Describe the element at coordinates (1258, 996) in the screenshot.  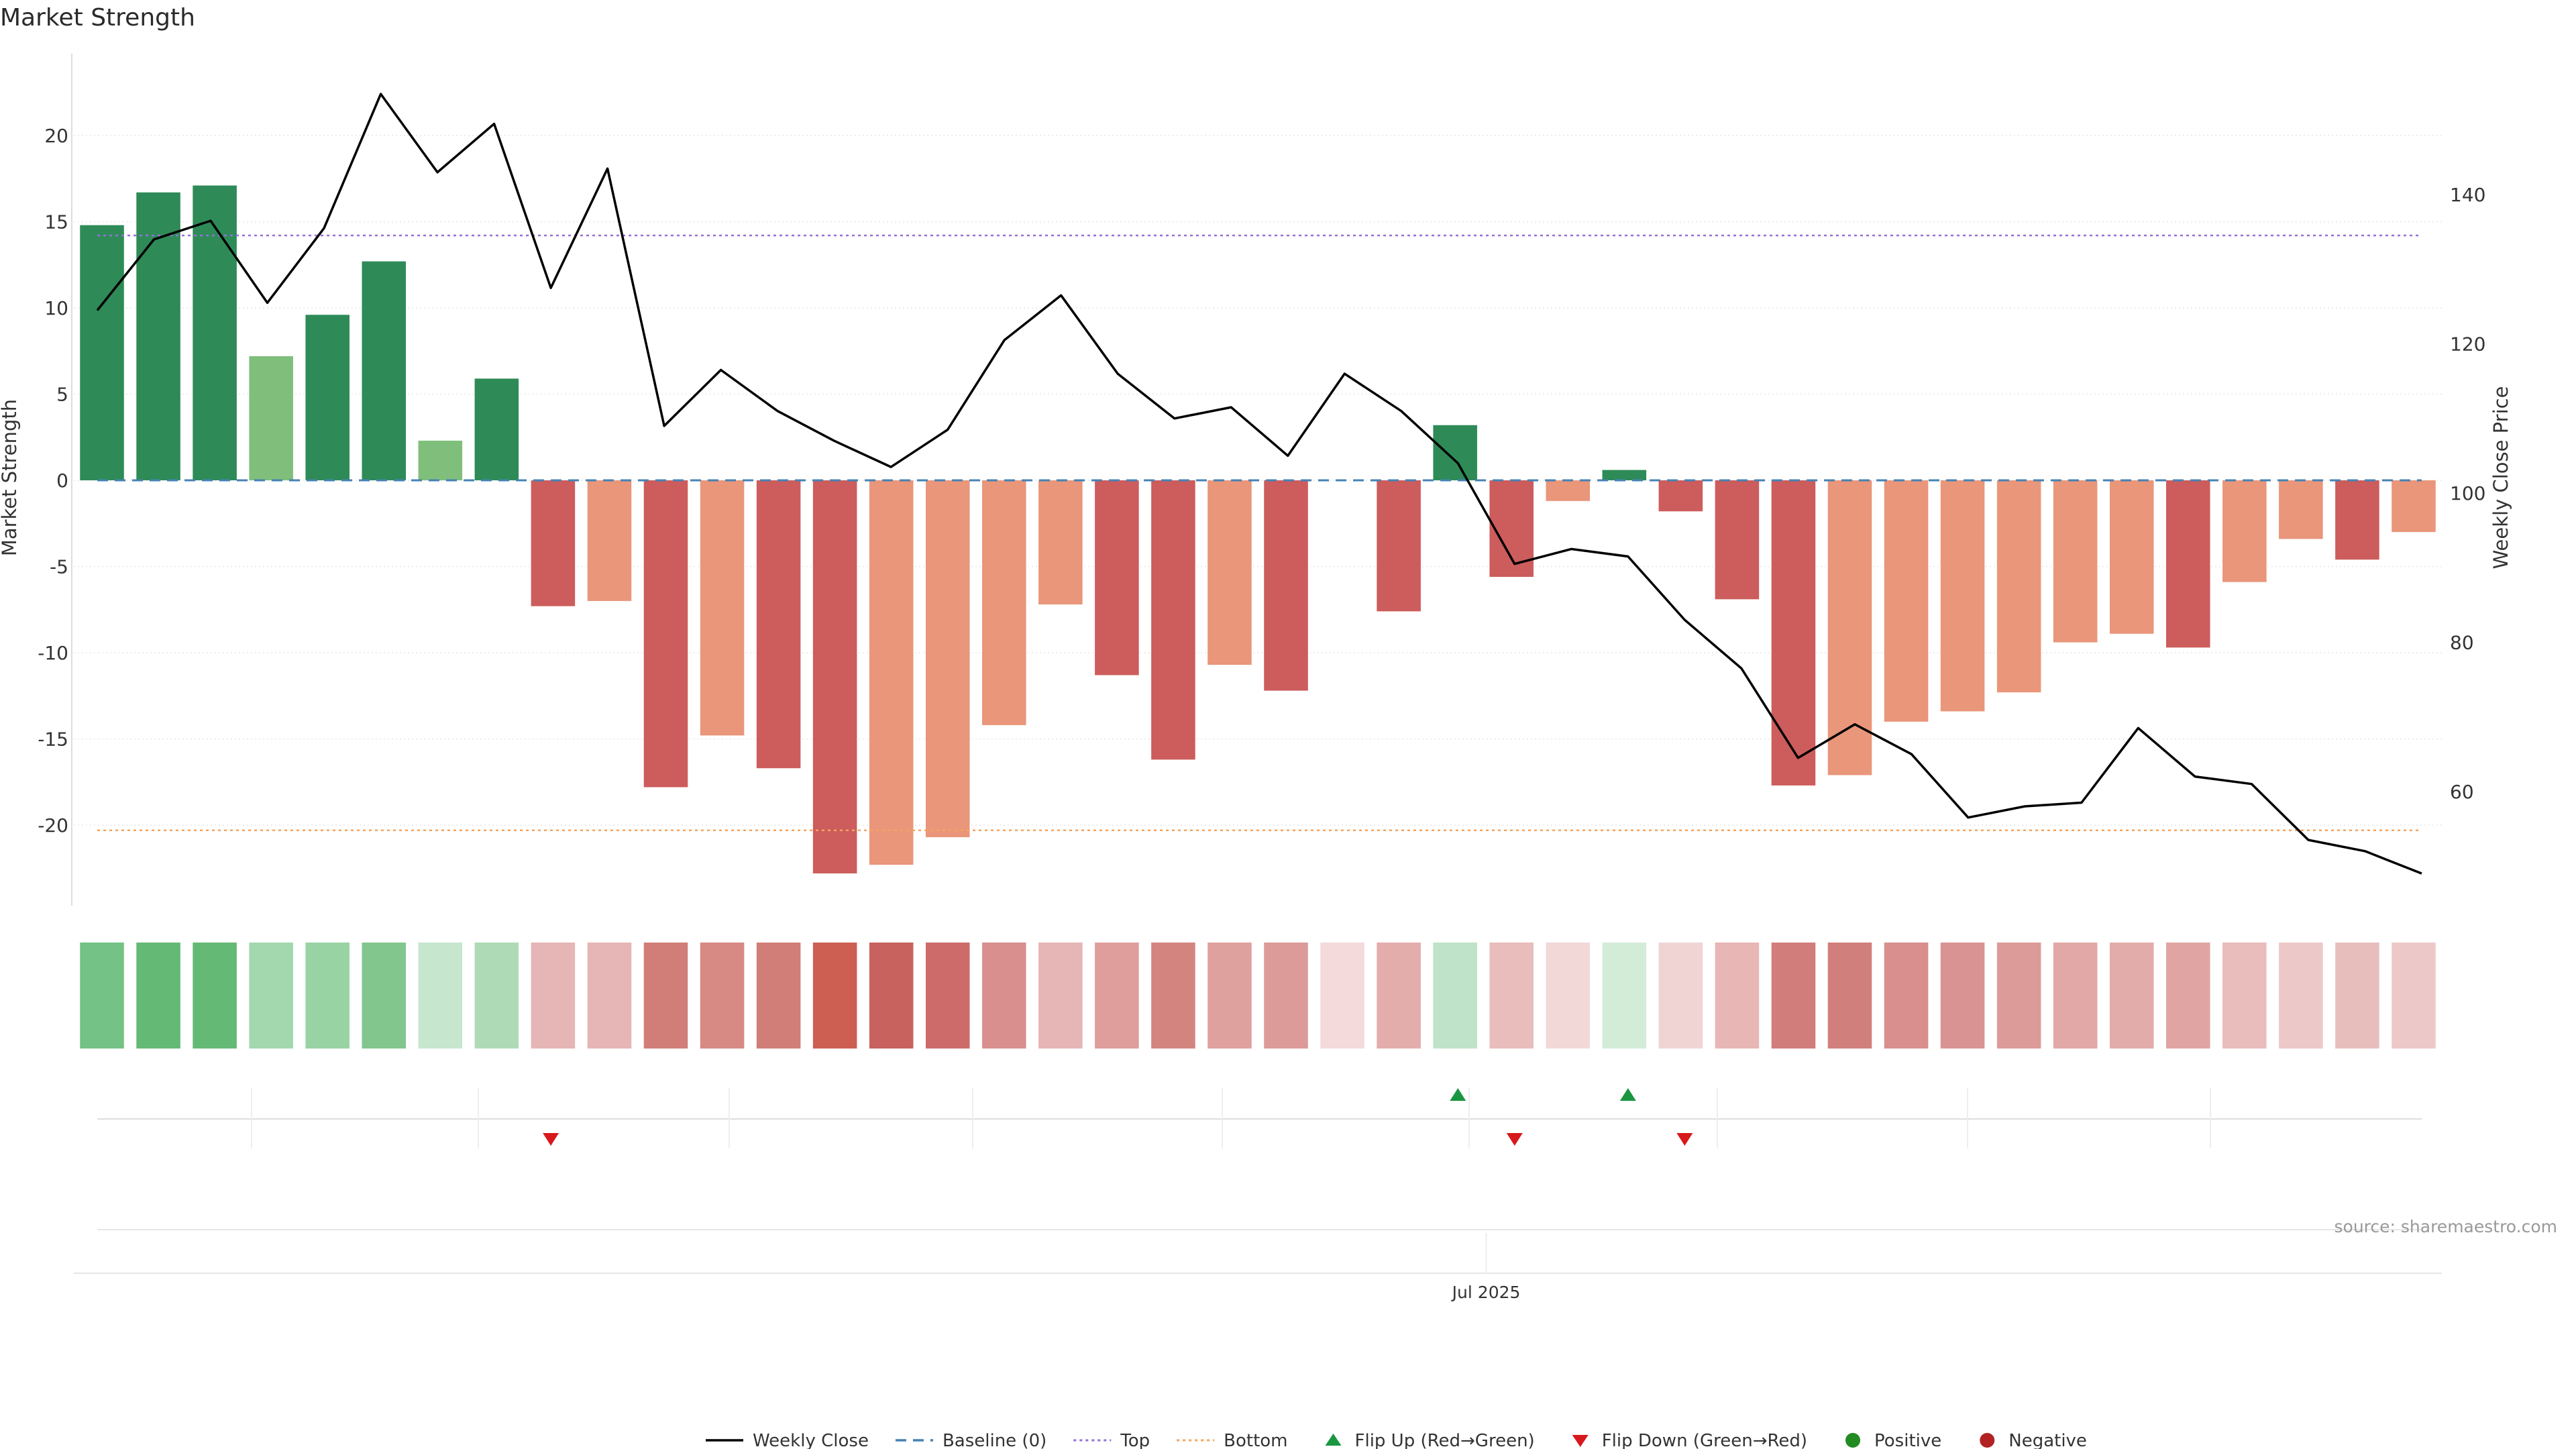
I see `heat-strip-layer` at that location.